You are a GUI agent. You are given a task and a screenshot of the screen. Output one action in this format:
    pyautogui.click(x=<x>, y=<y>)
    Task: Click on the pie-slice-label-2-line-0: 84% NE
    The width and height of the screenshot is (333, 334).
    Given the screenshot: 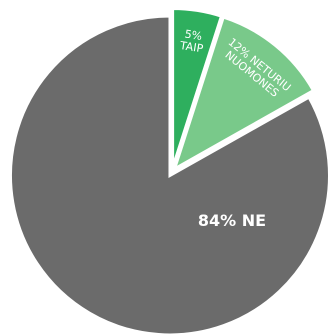 What is the action you would take?
    pyautogui.click(x=232, y=220)
    